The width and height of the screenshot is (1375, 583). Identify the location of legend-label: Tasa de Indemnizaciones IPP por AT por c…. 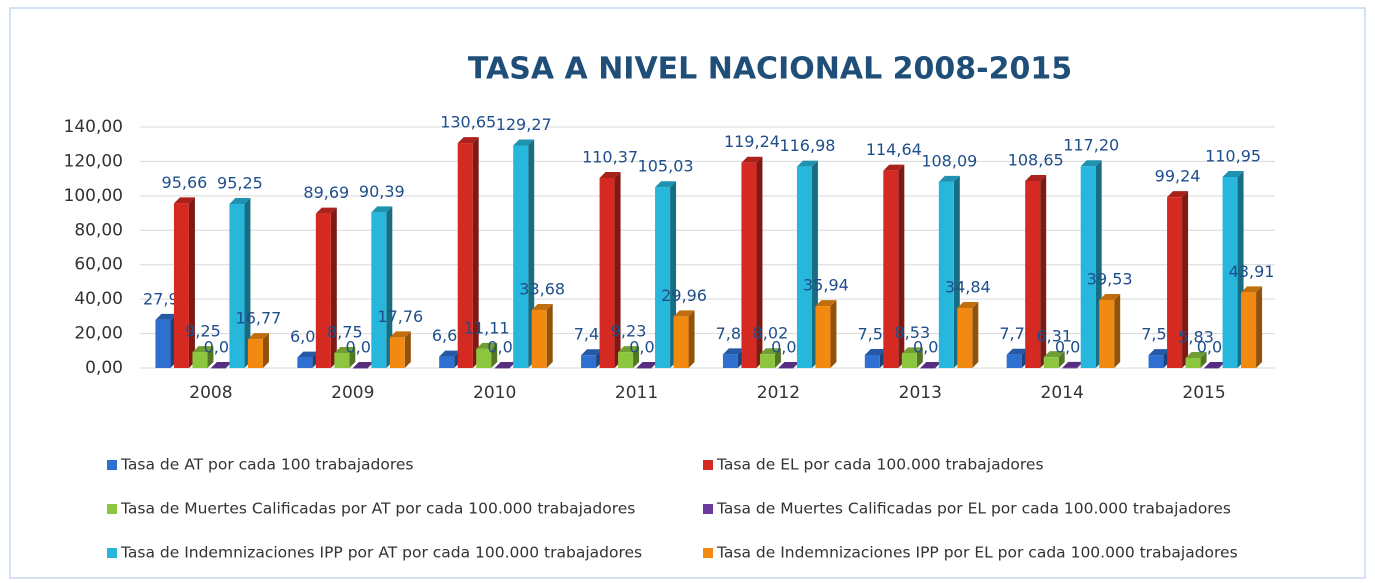
(381, 553).